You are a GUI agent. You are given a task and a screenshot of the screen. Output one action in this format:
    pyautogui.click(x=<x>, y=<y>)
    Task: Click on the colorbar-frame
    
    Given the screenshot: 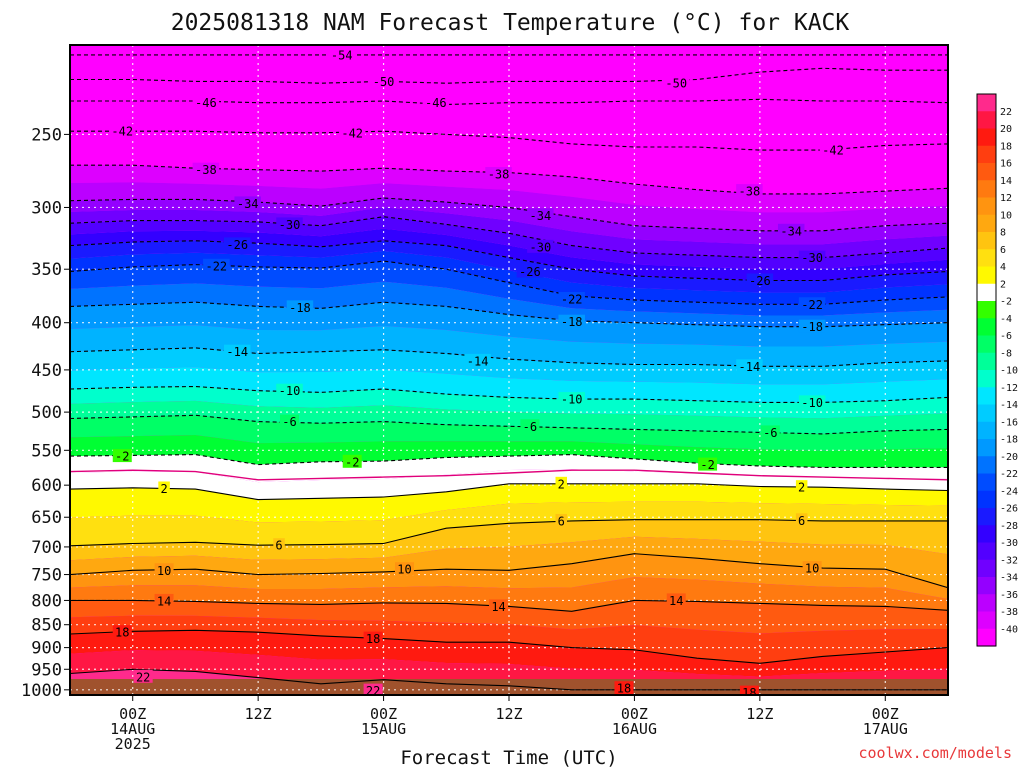 What is the action you would take?
    pyautogui.click(x=986, y=370)
    